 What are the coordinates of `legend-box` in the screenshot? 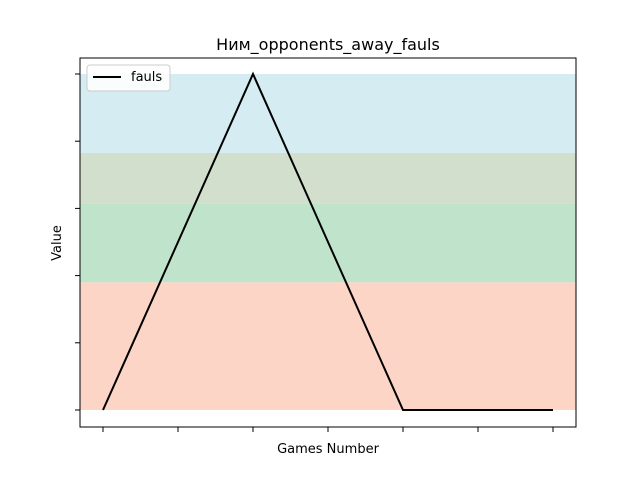 It's located at (128, 78).